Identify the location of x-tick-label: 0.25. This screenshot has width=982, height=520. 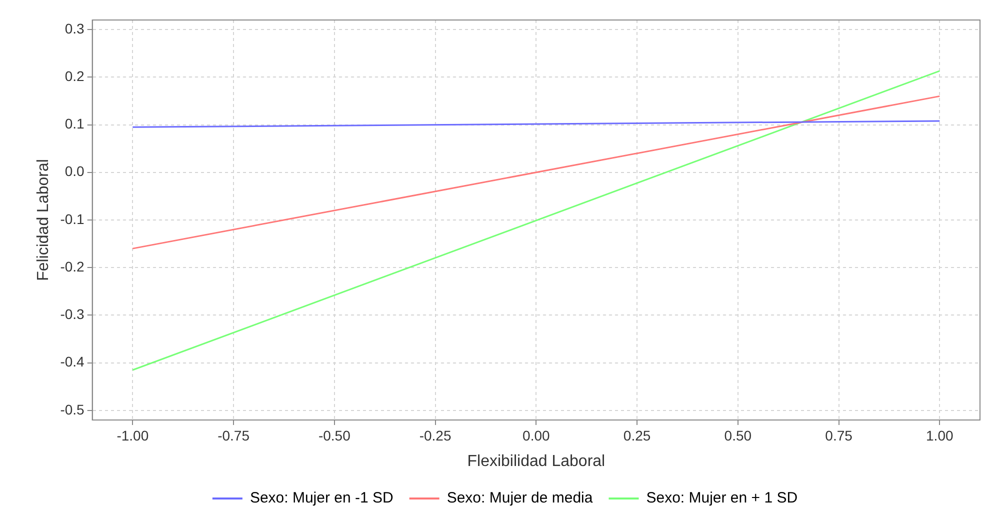
(637, 435).